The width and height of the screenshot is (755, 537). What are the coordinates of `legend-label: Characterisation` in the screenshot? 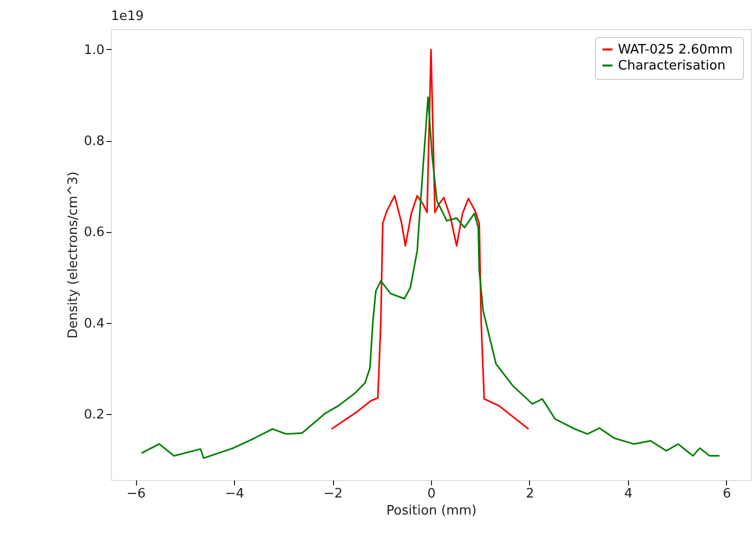 It's located at (672, 66).